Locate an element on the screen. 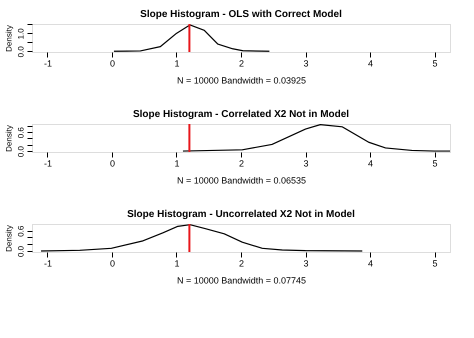  x-axis-title: N = 10000 Bandwidth = 0.03925 is located at coordinates (241, 81).